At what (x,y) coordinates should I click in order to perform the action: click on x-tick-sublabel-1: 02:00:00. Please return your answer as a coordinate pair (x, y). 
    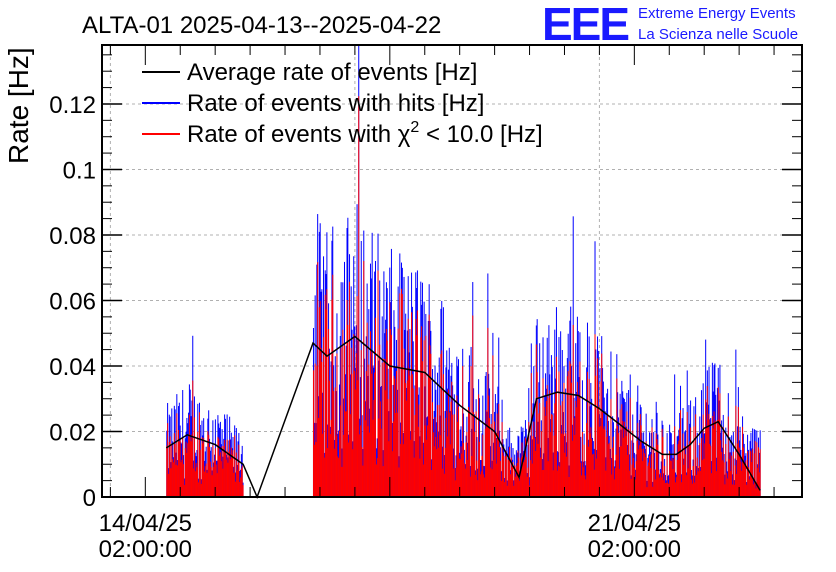
    Looking at the image, I should click on (634, 549).